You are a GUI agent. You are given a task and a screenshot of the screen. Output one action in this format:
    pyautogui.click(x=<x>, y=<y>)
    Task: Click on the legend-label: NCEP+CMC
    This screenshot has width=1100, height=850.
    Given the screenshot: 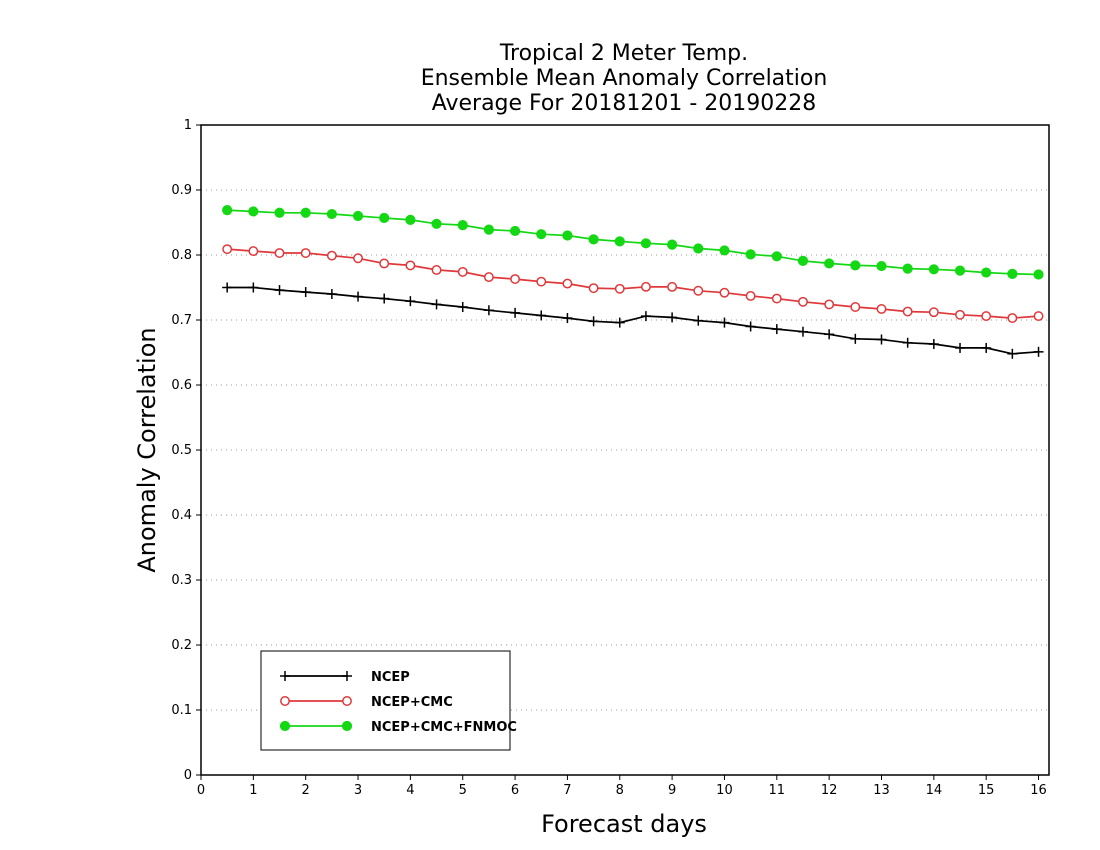 What is the action you would take?
    pyautogui.click(x=412, y=702)
    